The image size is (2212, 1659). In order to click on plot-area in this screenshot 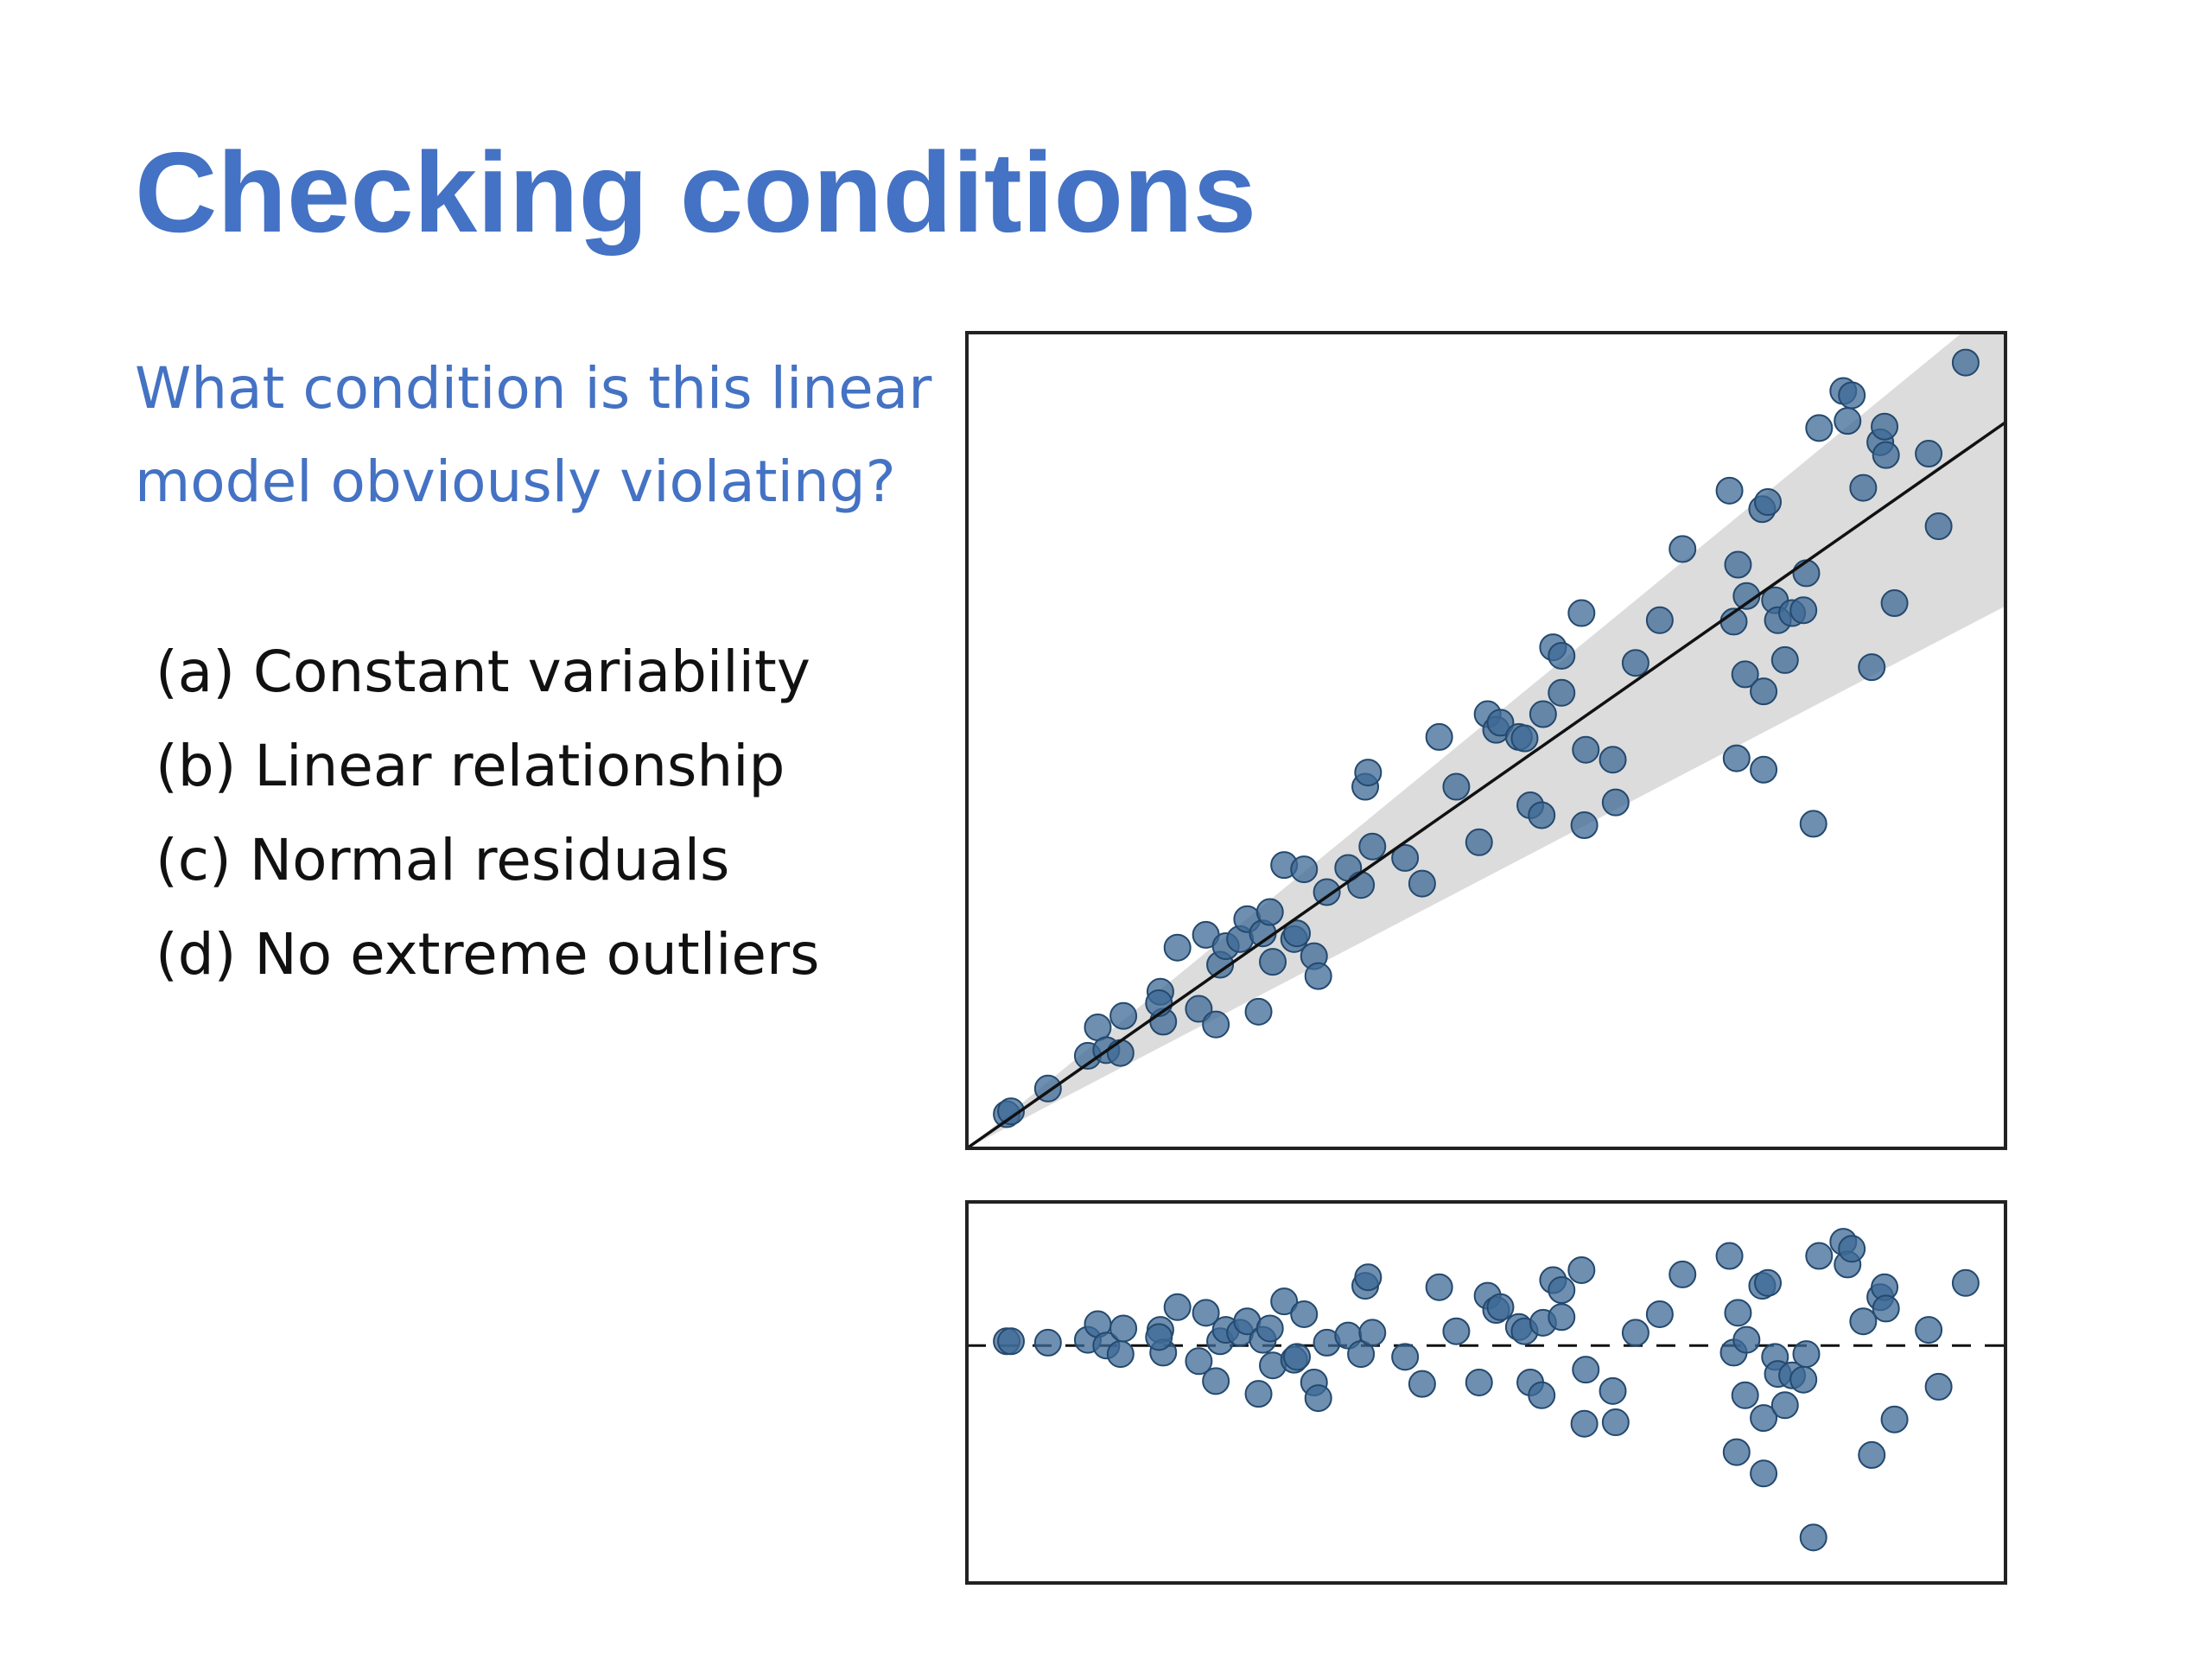, I will do `click(1486, 1390)`.